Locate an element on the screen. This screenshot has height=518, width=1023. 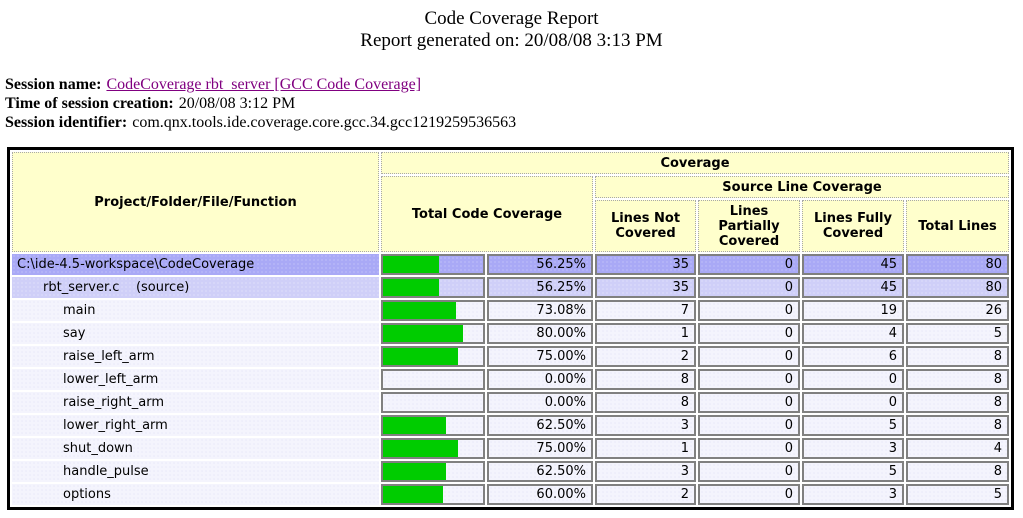
item-name: handle_pulse is located at coordinates (106, 471).